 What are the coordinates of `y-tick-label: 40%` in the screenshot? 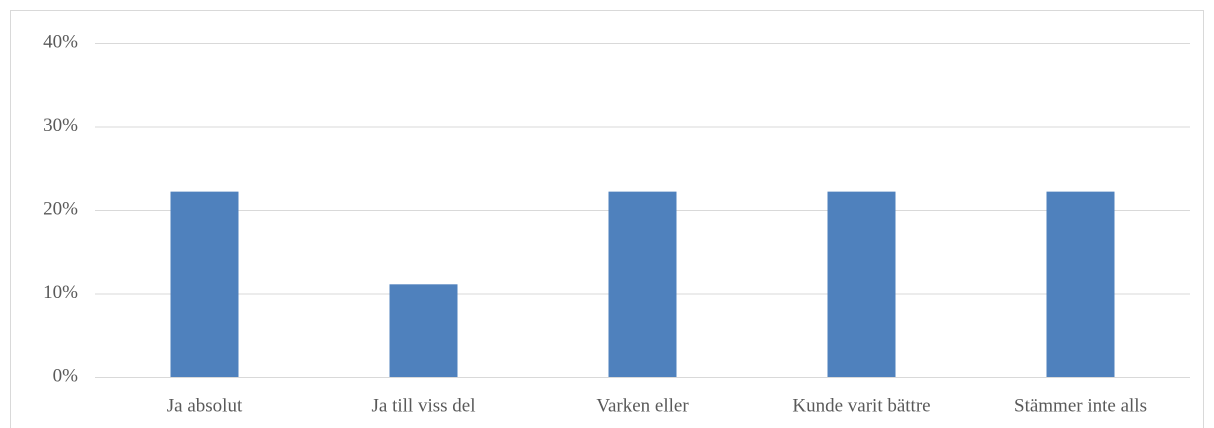 It's located at (60, 41).